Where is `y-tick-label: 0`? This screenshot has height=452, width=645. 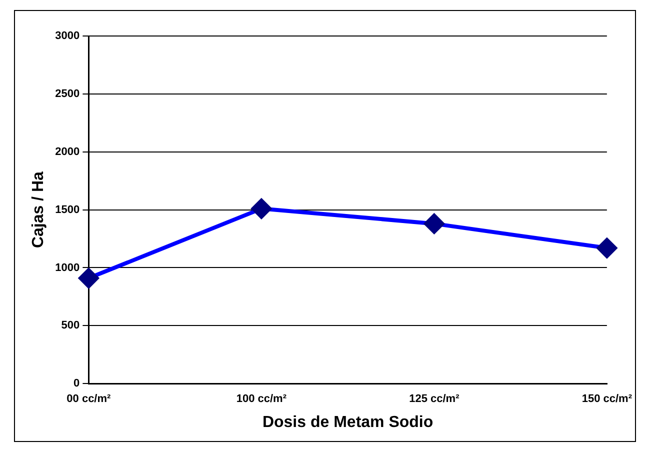
y-tick-label: 0 is located at coordinates (77, 384).